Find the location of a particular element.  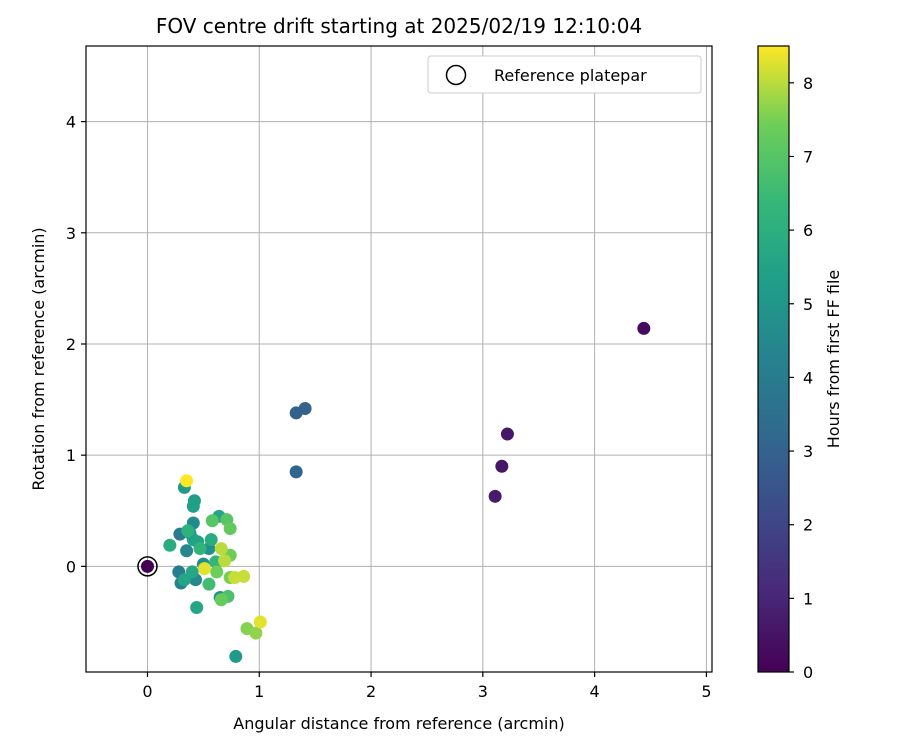

y-tick-label: 2 is located at coordinates (71, 344).